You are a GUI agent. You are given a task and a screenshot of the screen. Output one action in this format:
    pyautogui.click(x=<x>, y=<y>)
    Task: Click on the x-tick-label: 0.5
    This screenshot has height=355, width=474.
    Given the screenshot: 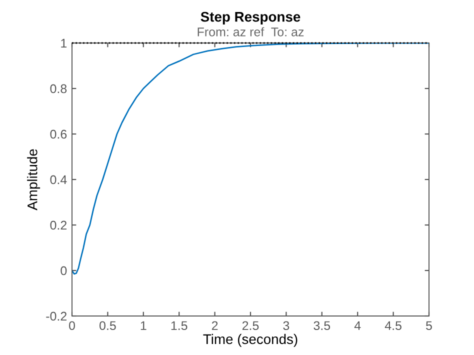 What is the action you would take?
    pyautogui.click(x=108, y=325)
    